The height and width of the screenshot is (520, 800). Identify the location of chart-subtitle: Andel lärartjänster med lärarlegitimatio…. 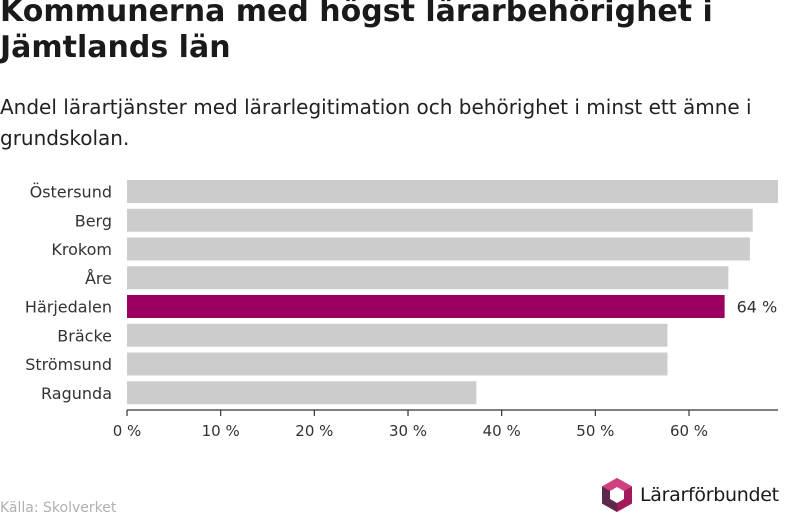
(376, 122).